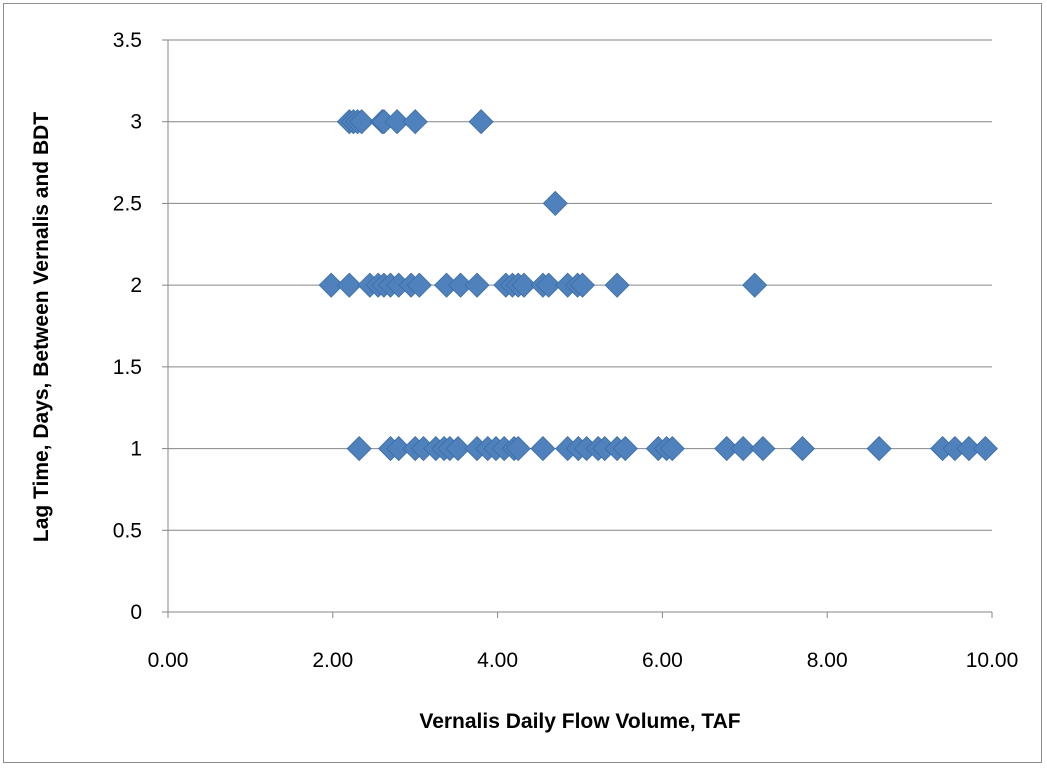 The width and height of the screenshot is (1047, 768). I want to click on y-tick-label: 3.5, so click(127, 40).